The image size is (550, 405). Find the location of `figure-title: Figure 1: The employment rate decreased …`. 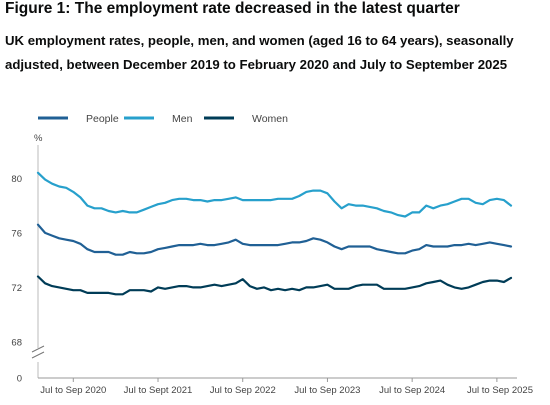

figure-title: Figure 1: The employment rate decreased … is located at coordinates (232, 8).